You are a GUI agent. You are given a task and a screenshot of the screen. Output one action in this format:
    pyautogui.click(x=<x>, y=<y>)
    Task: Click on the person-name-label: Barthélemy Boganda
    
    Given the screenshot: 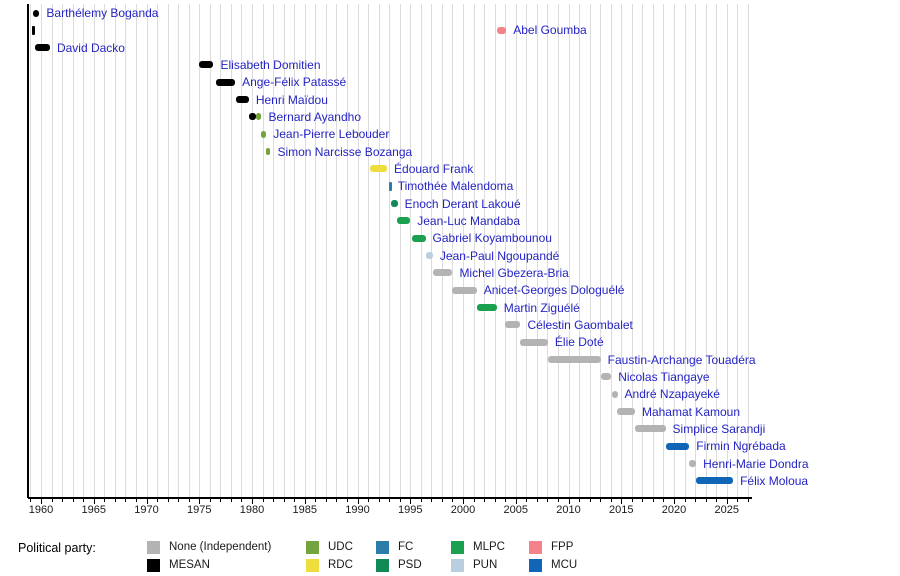 What is the action you would take?
    pyautogui.click(x=102, y=13)
    